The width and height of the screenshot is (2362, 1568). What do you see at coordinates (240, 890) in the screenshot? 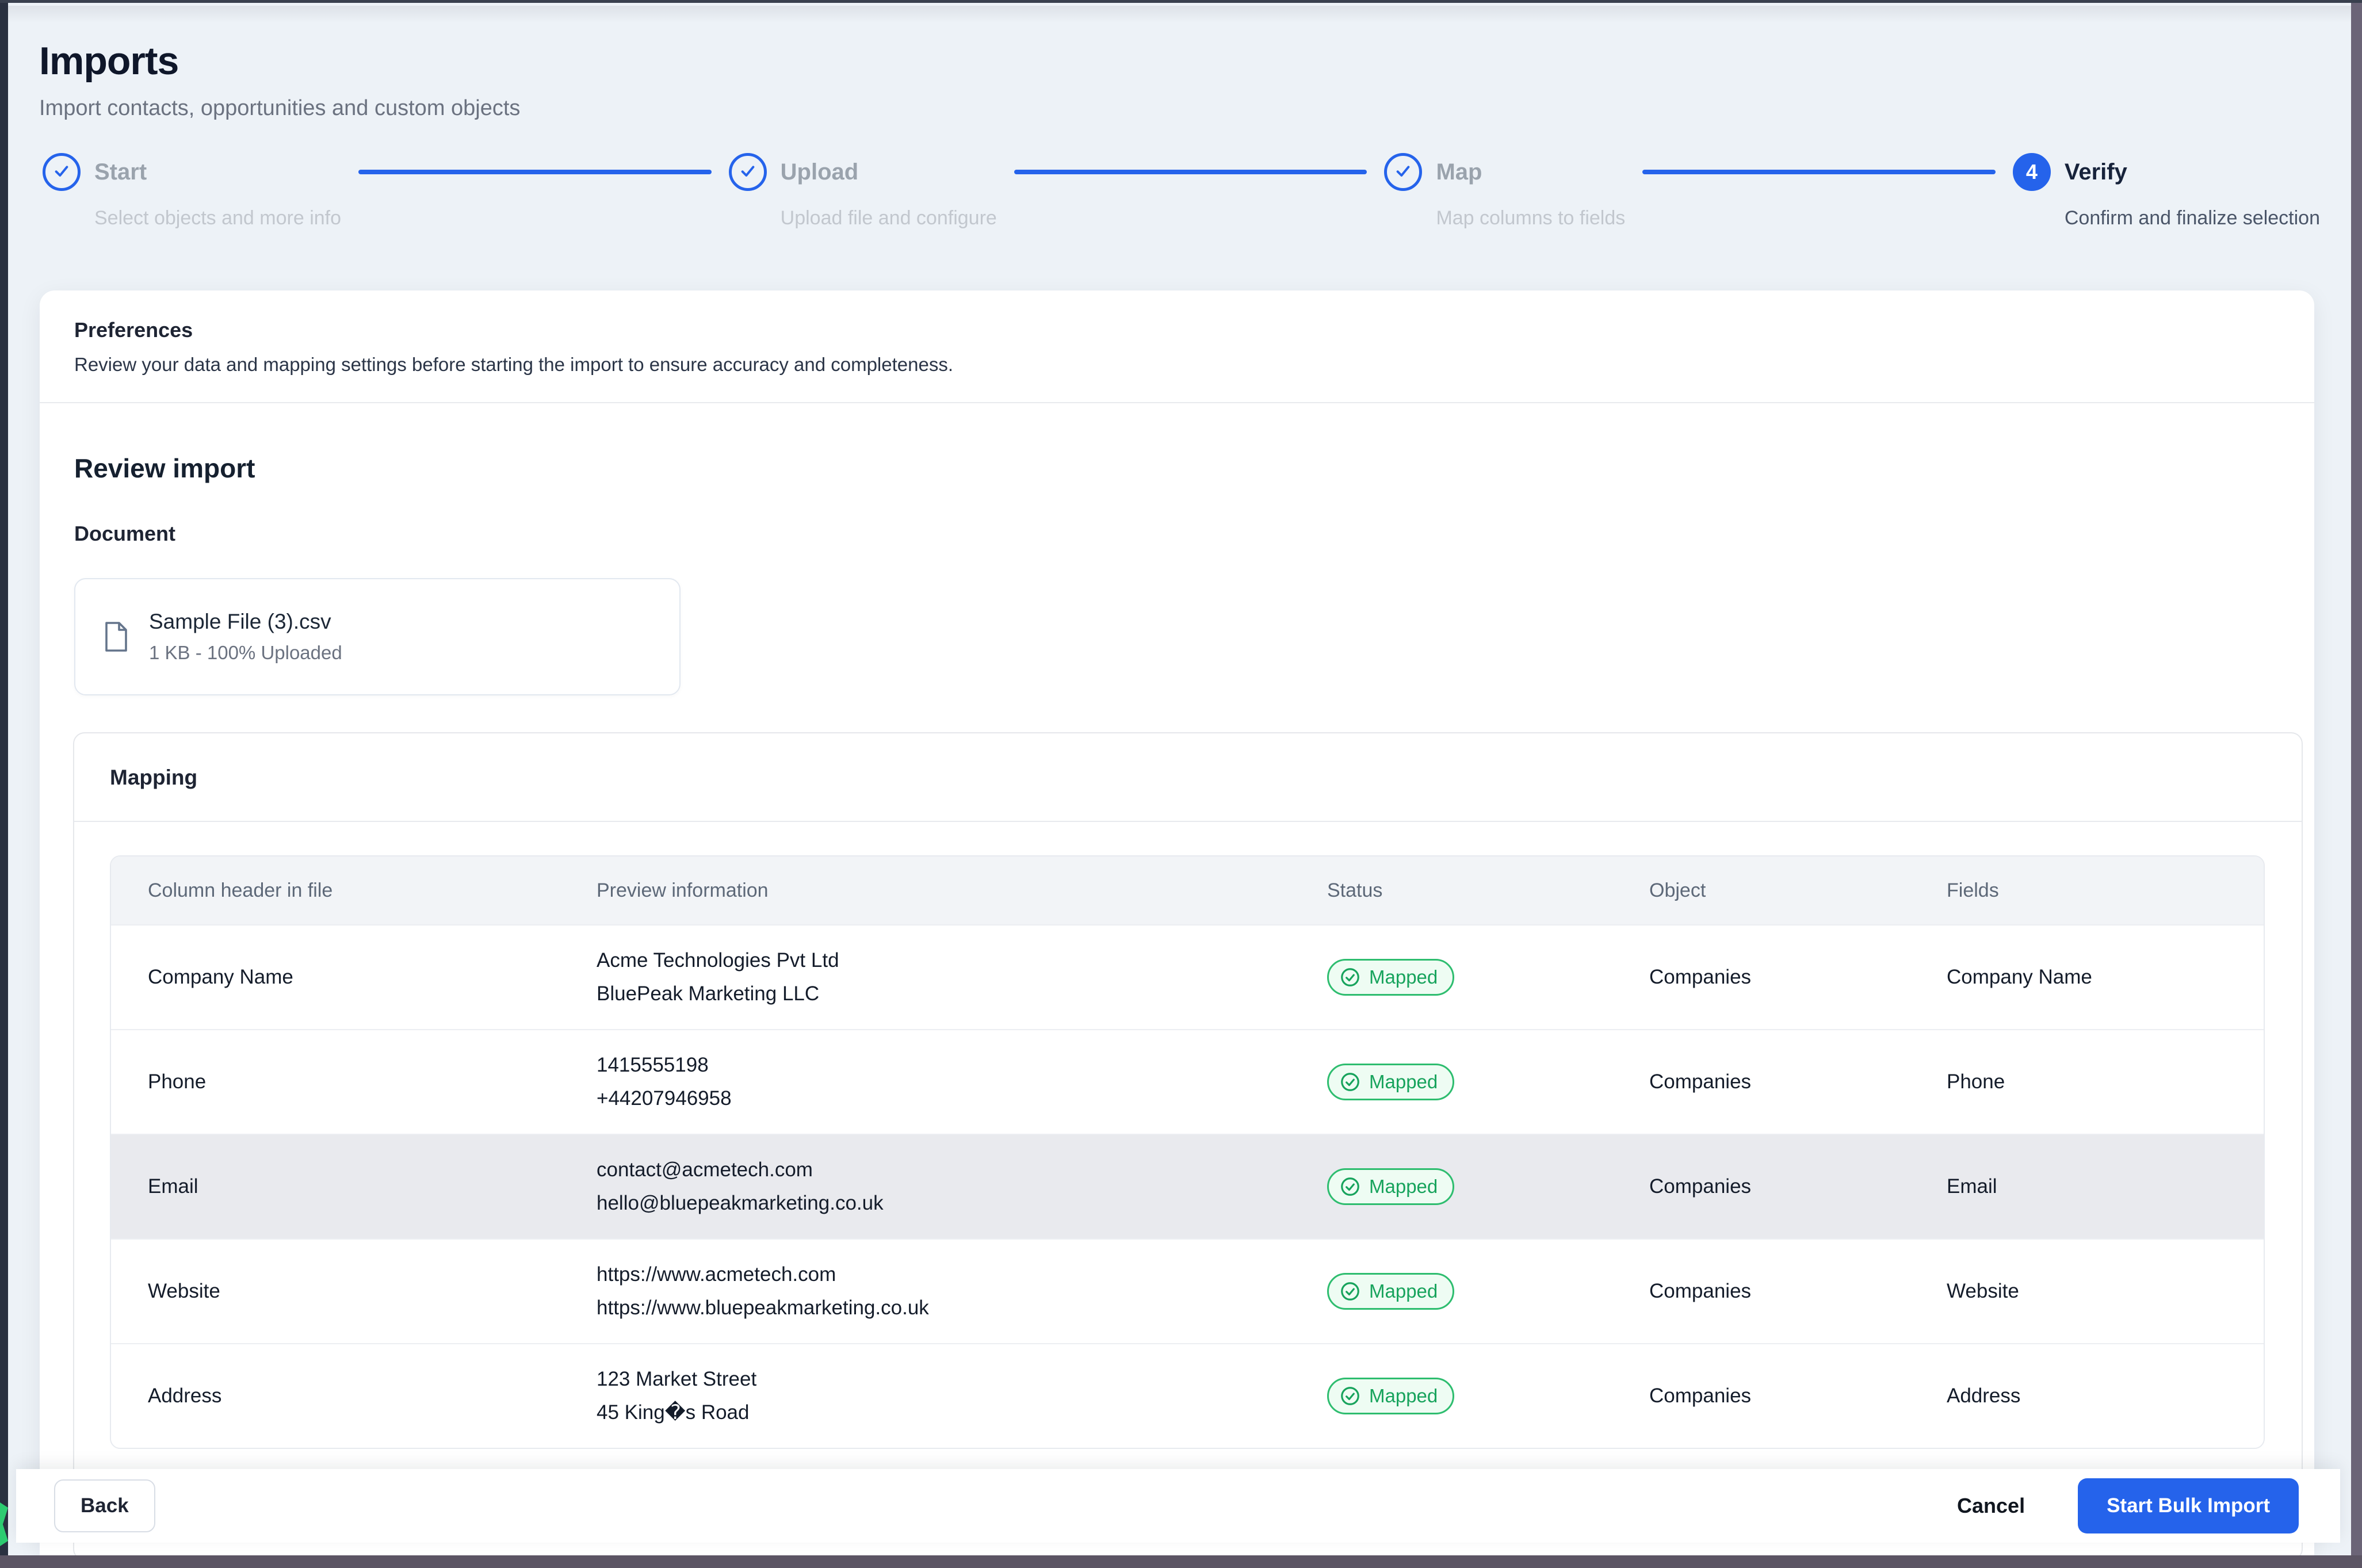
I see `column-header-file: Column header in file` at bounding box center [240, 890].